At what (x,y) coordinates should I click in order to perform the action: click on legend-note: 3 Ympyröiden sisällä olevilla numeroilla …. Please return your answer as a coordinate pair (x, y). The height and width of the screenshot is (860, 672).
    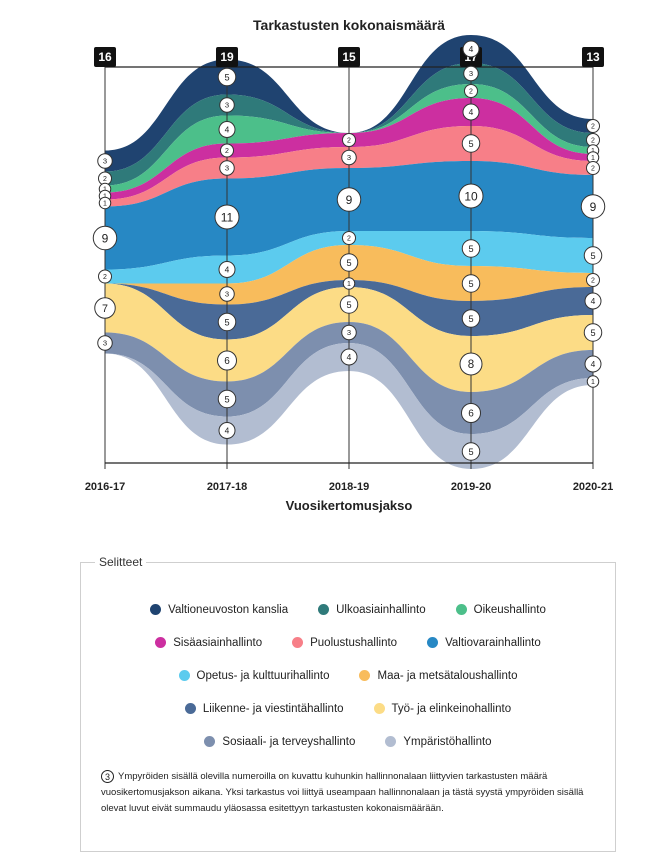
    Looking at the image, I should click on (349, 793).